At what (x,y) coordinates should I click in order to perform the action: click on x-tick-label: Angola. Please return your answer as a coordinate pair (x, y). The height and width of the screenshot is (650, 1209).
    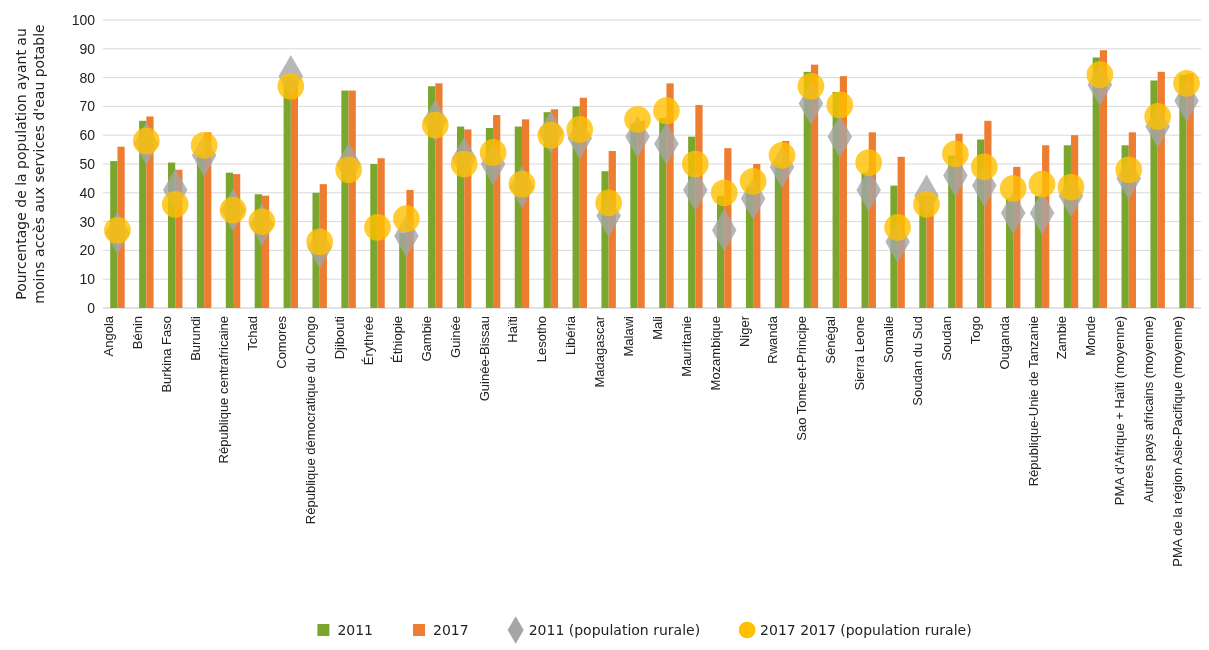
    Looking at the image, I should click on (108, 336).